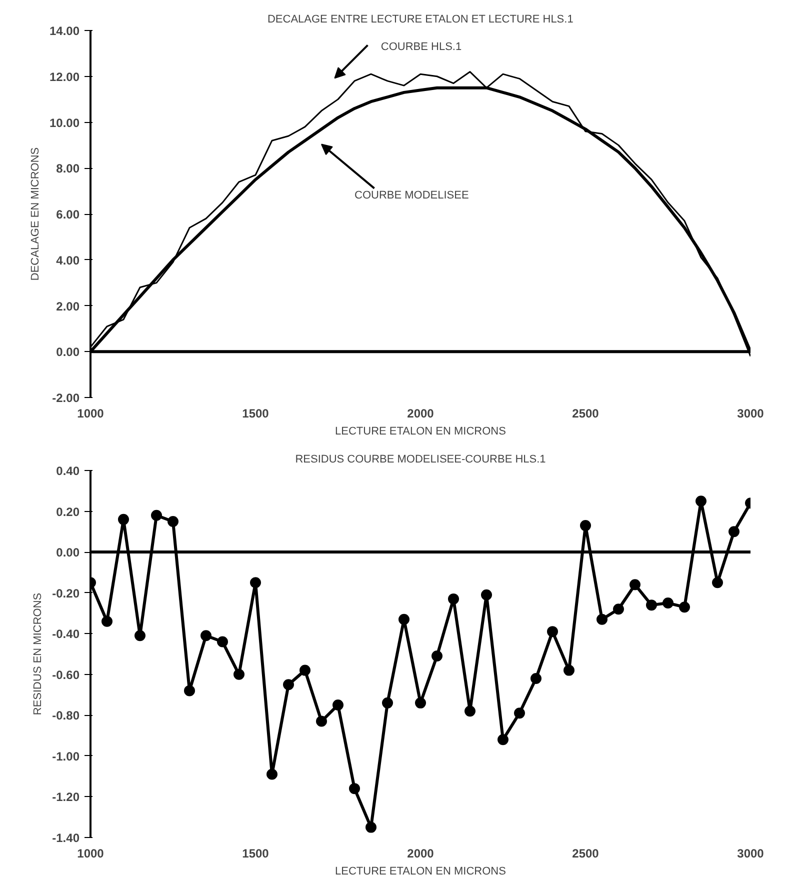 The width and height of the screenshot is (797, 888). What do you see at coordinates (68, 215) in the screenshot?
I see `y-tick-label: 6.00` at bounding box center [68, 215].